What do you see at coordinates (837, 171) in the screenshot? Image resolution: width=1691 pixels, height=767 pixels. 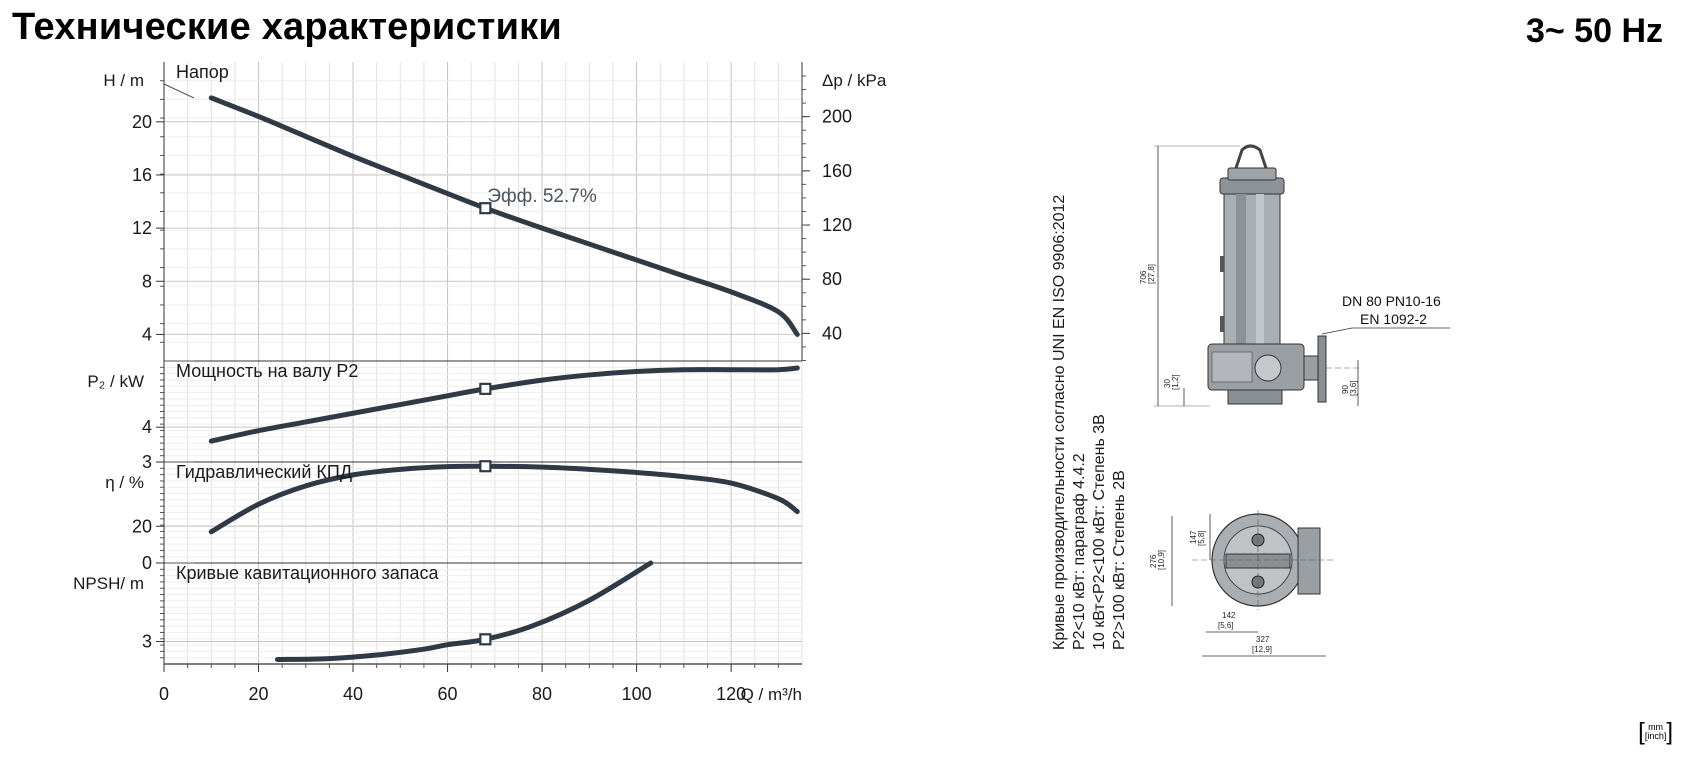 I see `right-tick-label: 160` at bounding box center [837, 171].